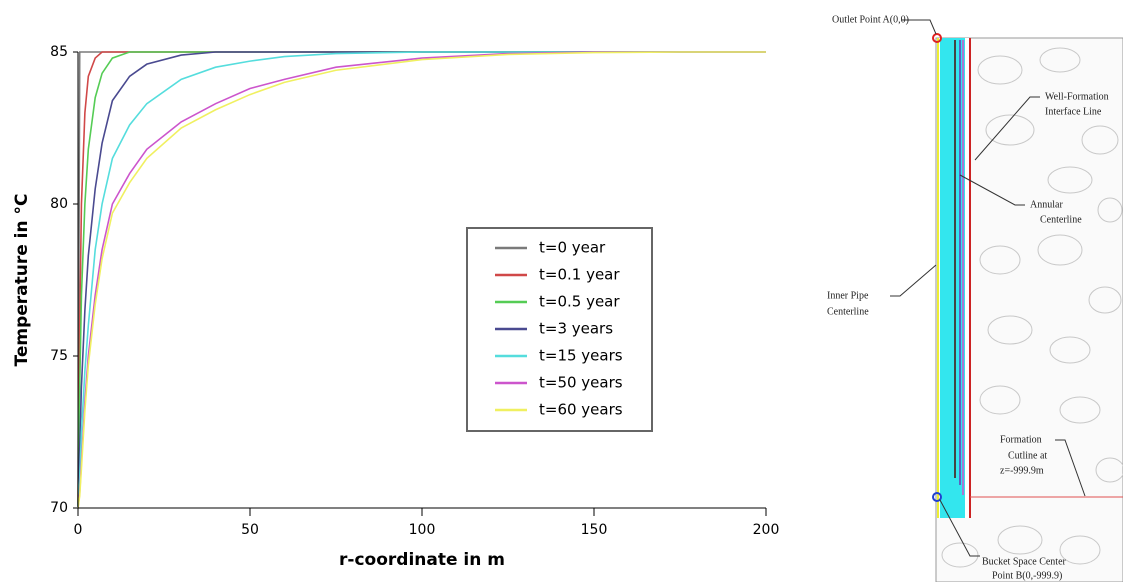  Describe the element at coordinates (59, 52) in the screenshot. I see `y-tick-label: 85` at that location.